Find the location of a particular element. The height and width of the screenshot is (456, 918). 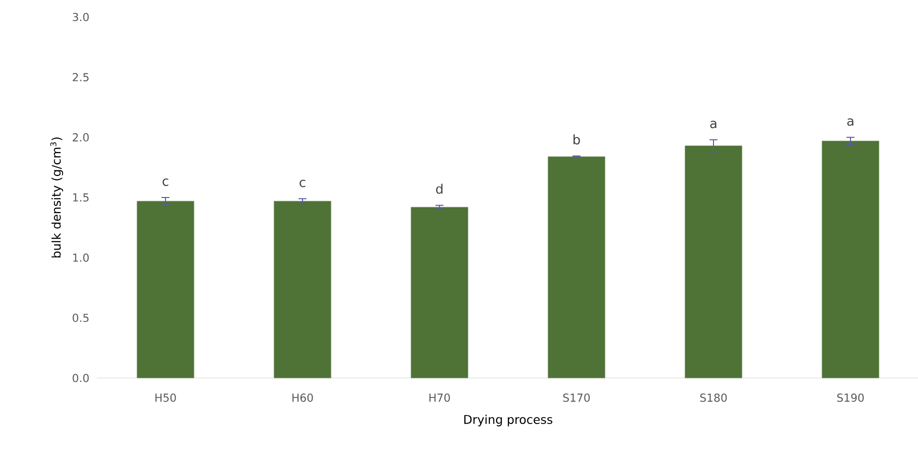

x-tick-label: S190 is located at coordinates (850, 398).